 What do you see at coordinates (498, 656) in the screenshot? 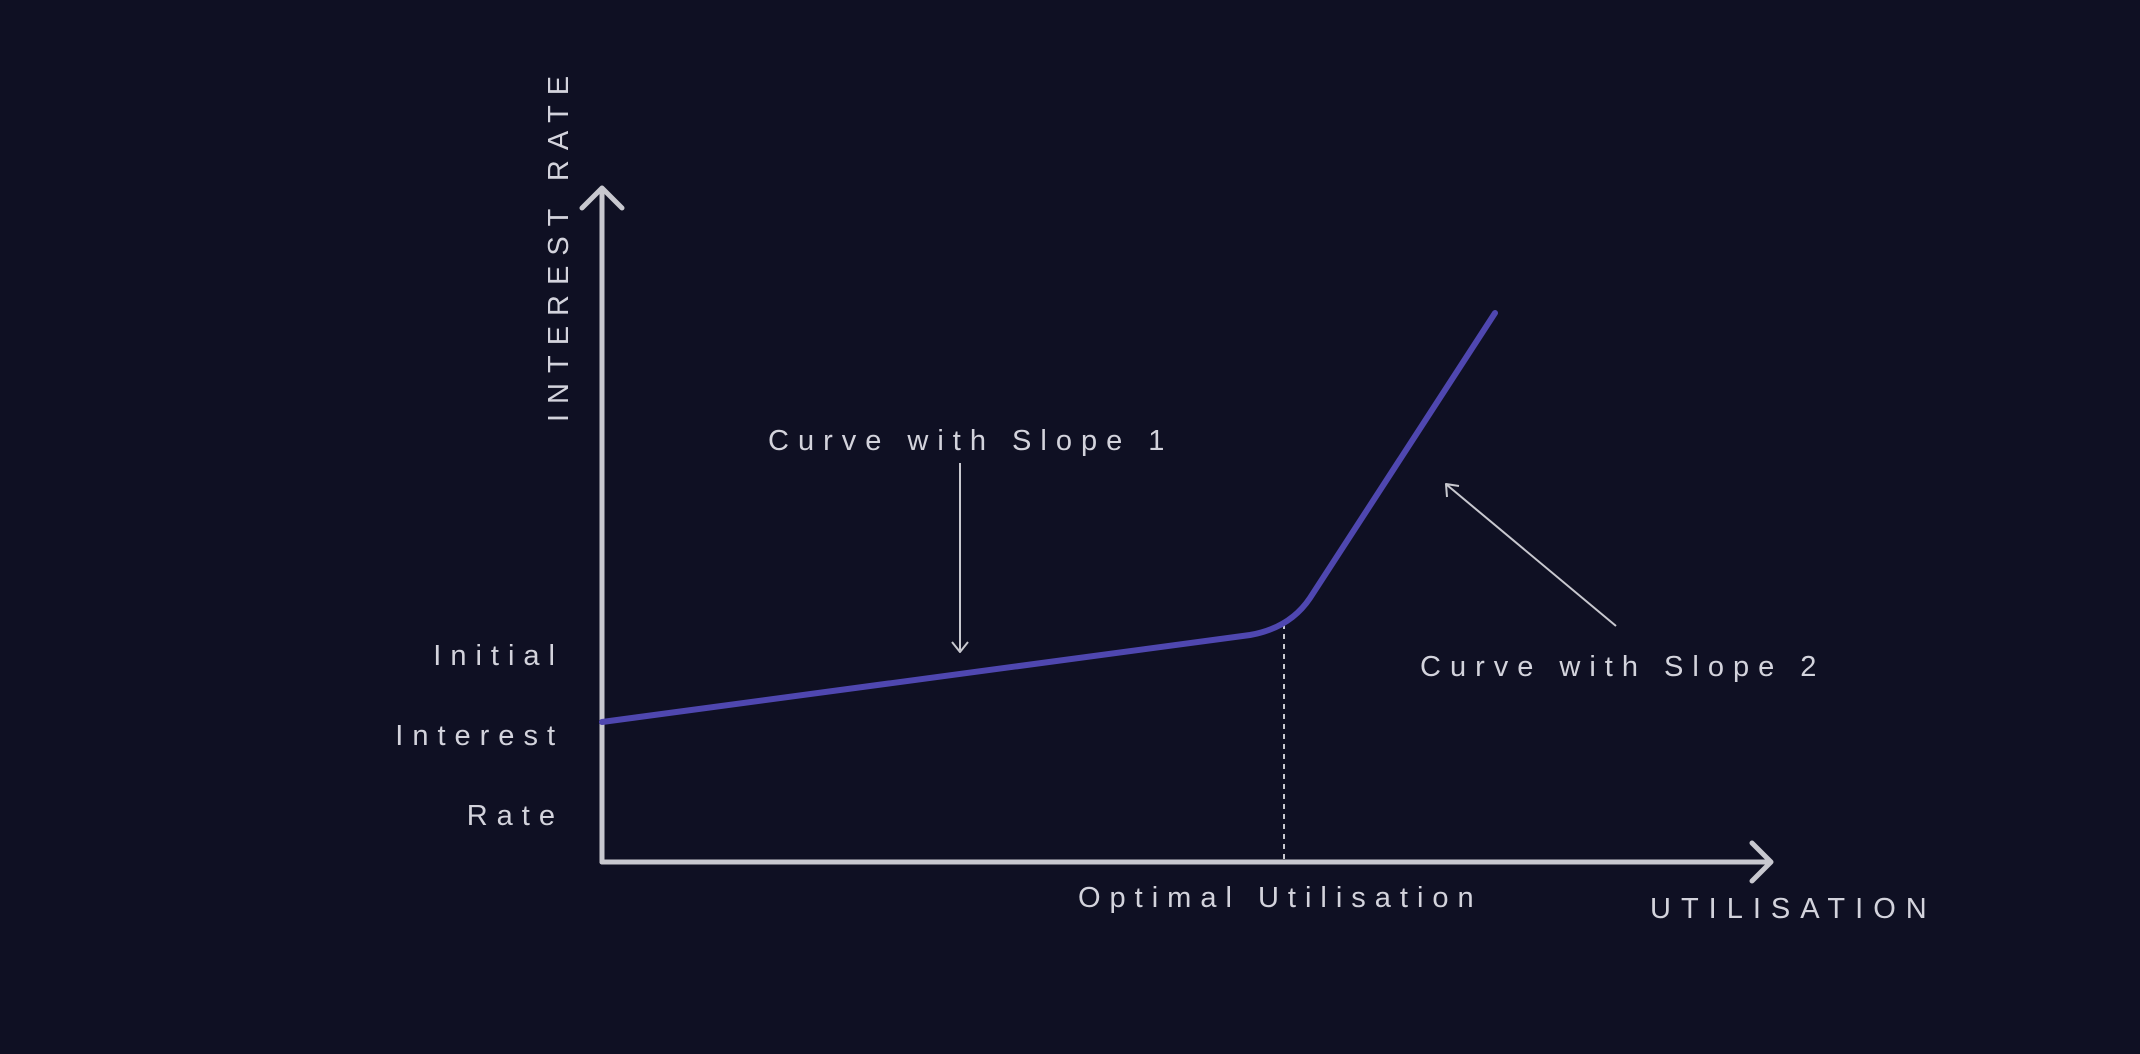
I see `initial-rate-label-line1: Initial` at bounding box center [498, 656].